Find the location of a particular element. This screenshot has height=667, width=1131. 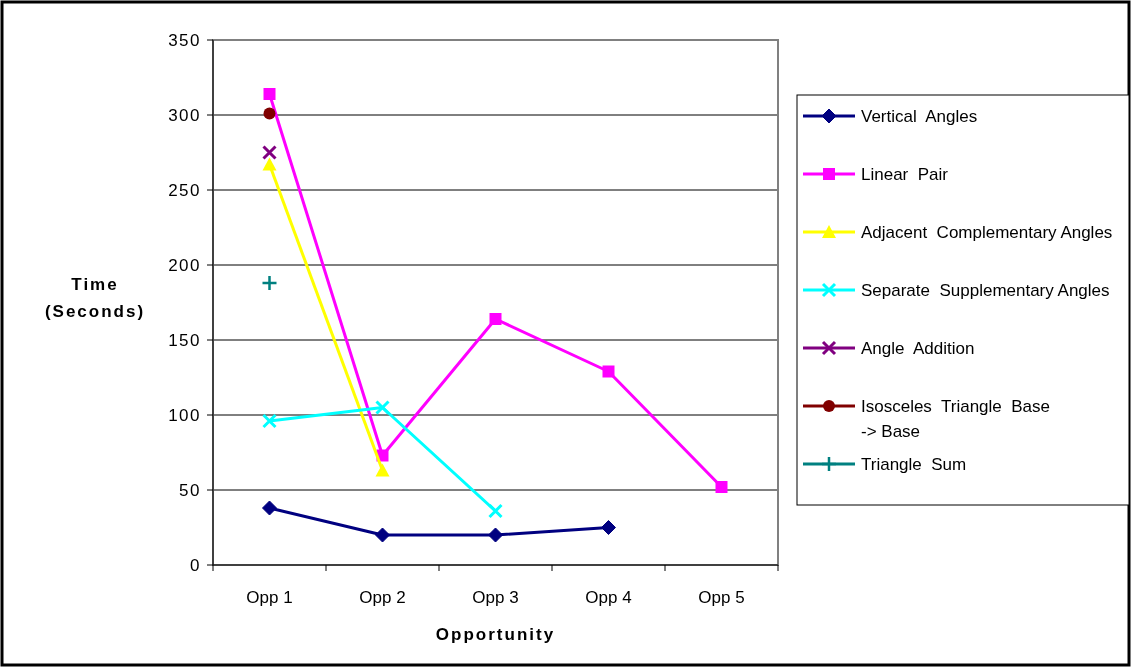

legend-label: Angle Addition is located at coordinates (918, 348).